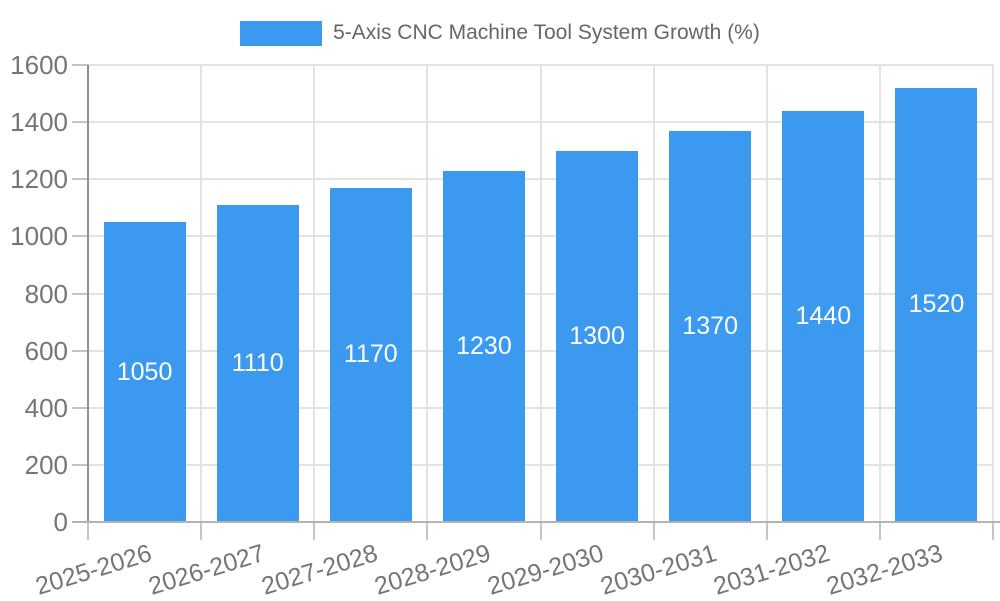 Image resolution: width=1000 pixels, height=601 pixels. I want to click on bar-value-label: 1440, so click(823, 315).